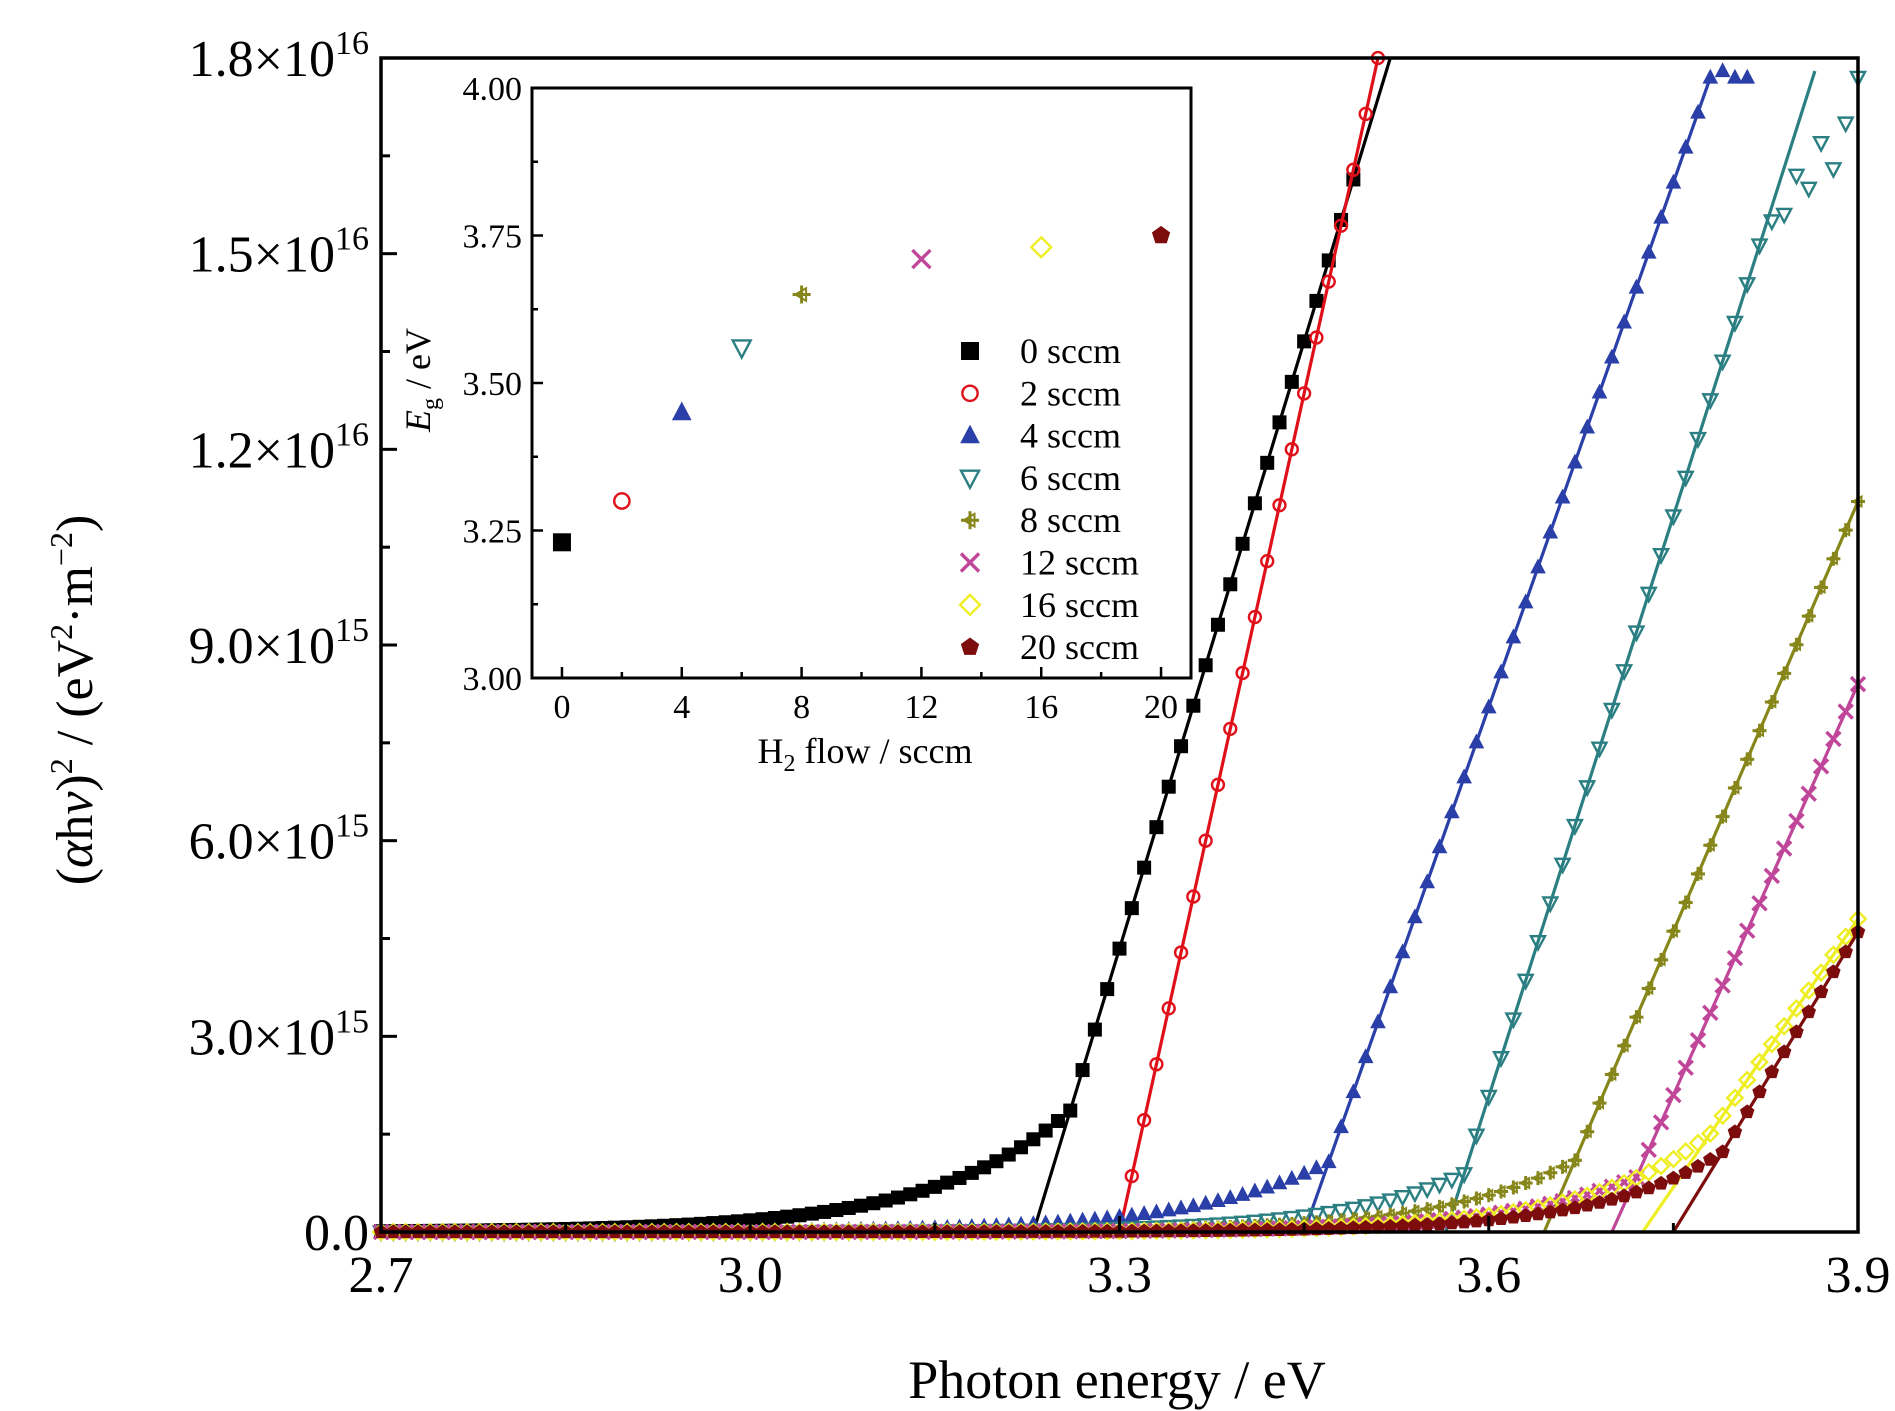 The image size is (1895, 1411). What do you see at coordinates (75, 828) in the screenshot?
I see `ylabel-h: h` at bounding box center [75, 828].